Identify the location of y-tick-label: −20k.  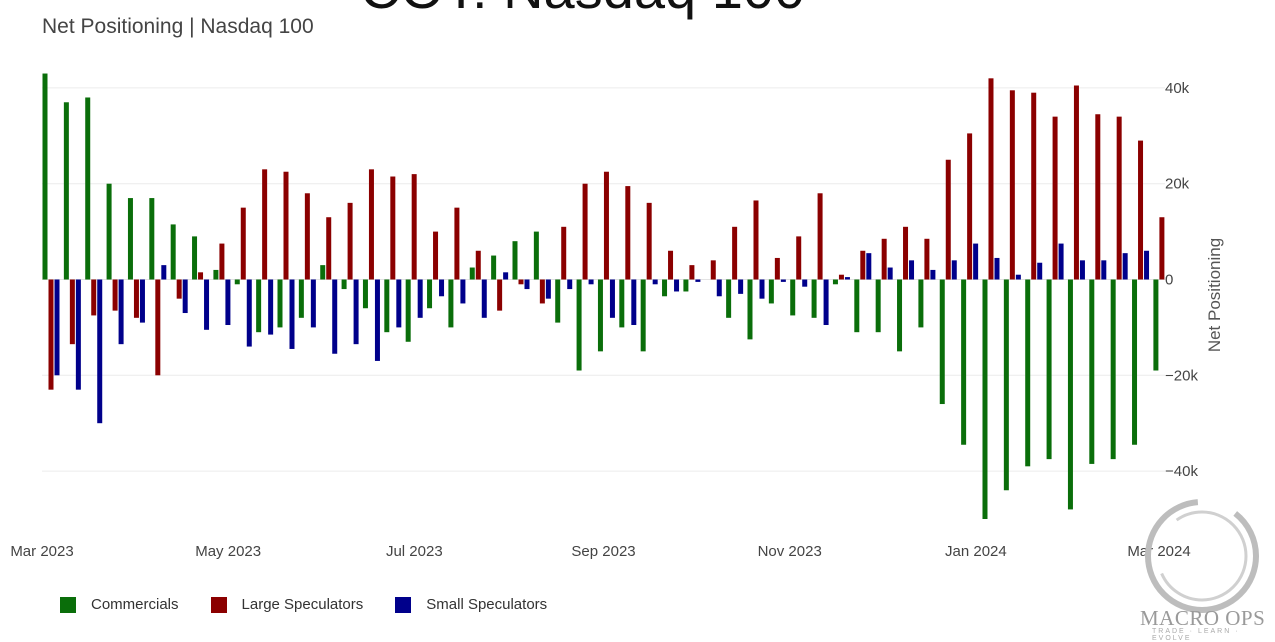
(1181, 375).